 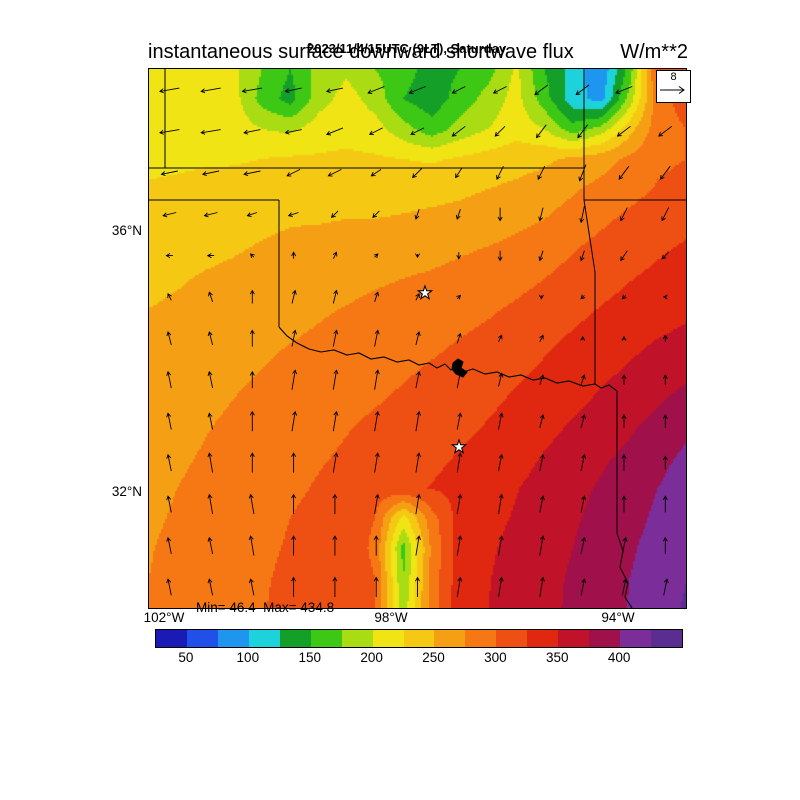 I want to click on reference-vector-arrow, so click(x=672, y=90).